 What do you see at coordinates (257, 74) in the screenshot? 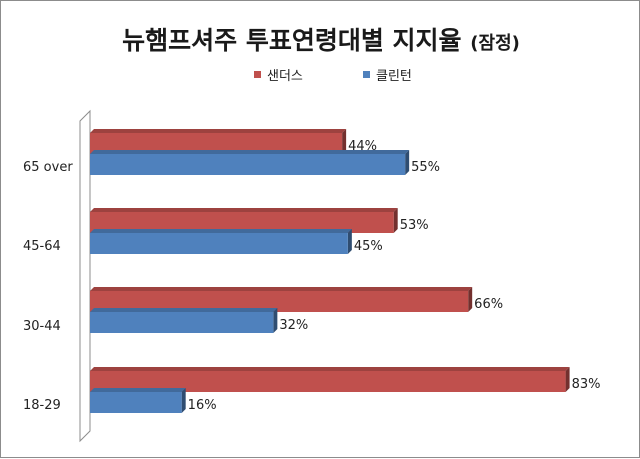
I see `legend-swatch-sanders` at bounding box center [257, 74].